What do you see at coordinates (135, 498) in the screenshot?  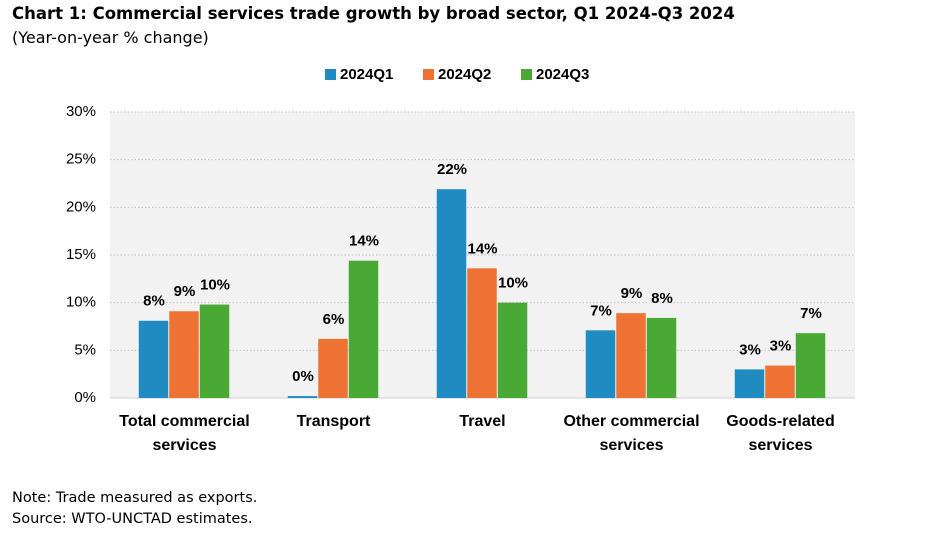 I see `note: Note: Trade measured as exports.` at bounding box center [135, 498].